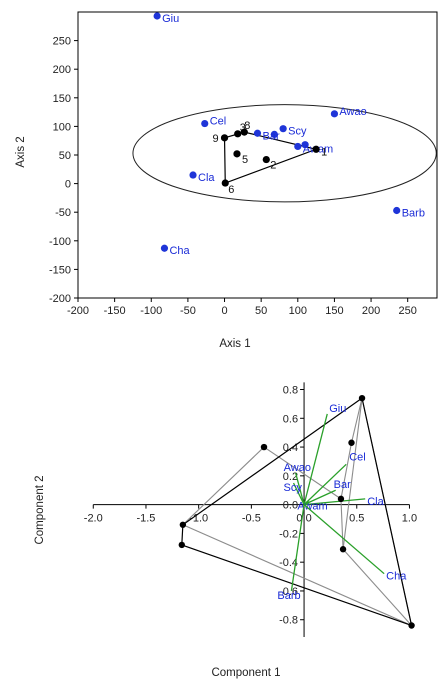 The width and height of the screenshot is (441, 680). I want to click on y-tick-label-2: 0.2, so click(290, 477).